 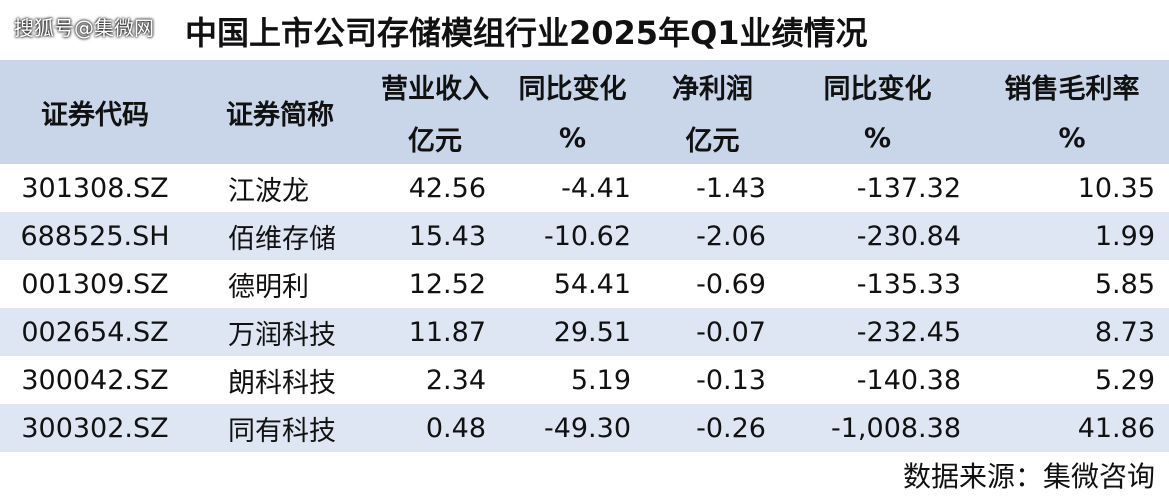 I want to click on table-cell: -0.07, so click(x=712, y=332).